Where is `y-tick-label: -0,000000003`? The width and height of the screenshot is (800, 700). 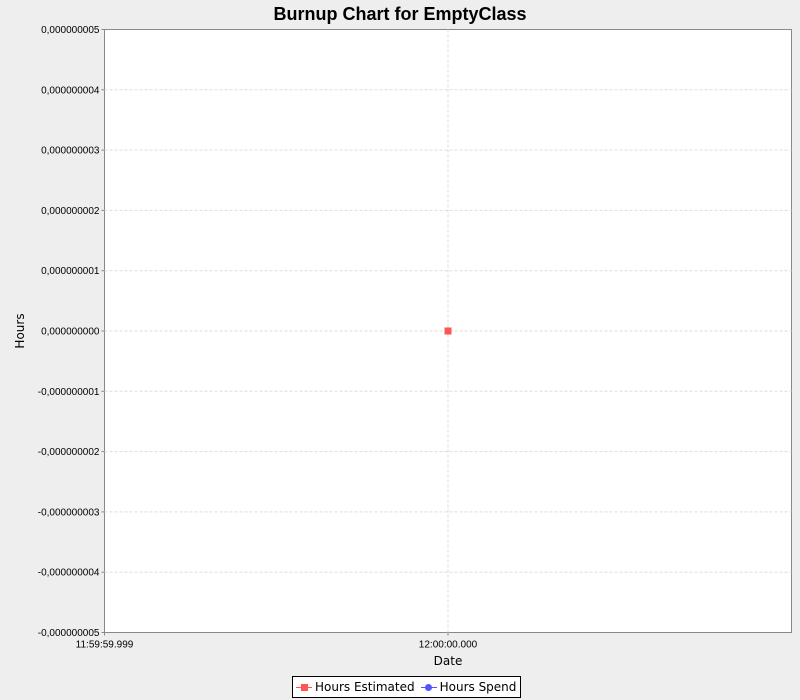 y-tick-label: -0,000000003 is located at coordinates (69, 512).